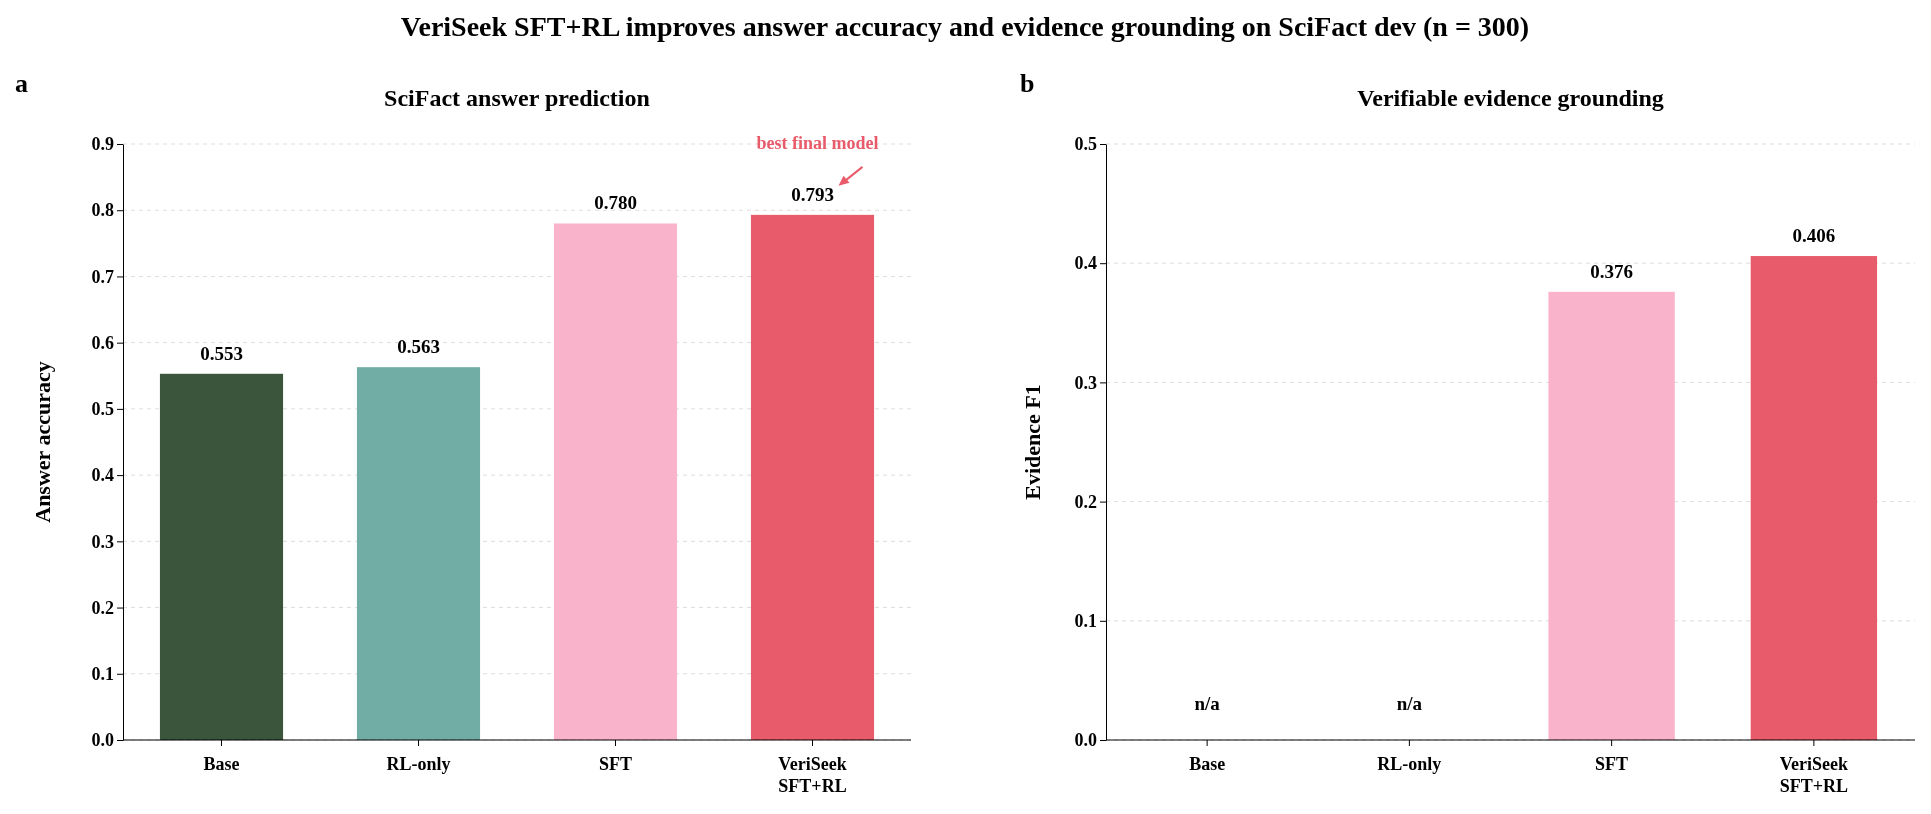 The width and height of the screenshot is (1931, 814). Describe the element at coordinates (1027, 83) in the screenshot. I see `text: b` at that location.